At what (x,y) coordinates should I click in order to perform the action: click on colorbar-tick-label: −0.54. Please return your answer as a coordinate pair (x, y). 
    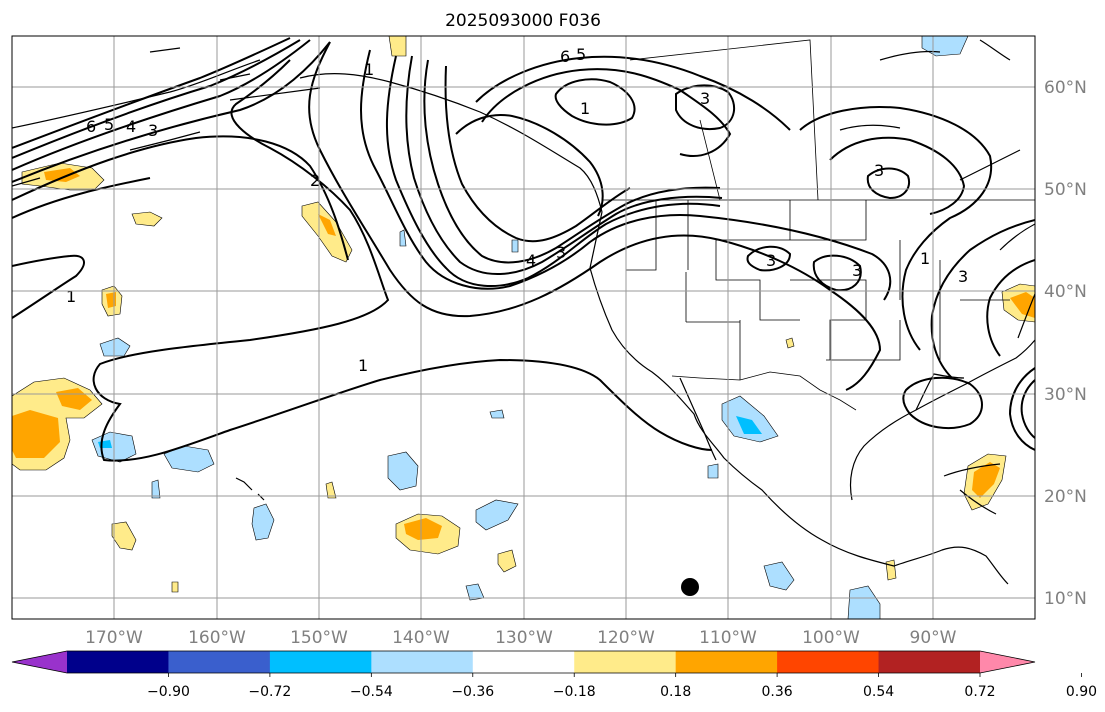
    Looking at the image, I should click on (371, 692).